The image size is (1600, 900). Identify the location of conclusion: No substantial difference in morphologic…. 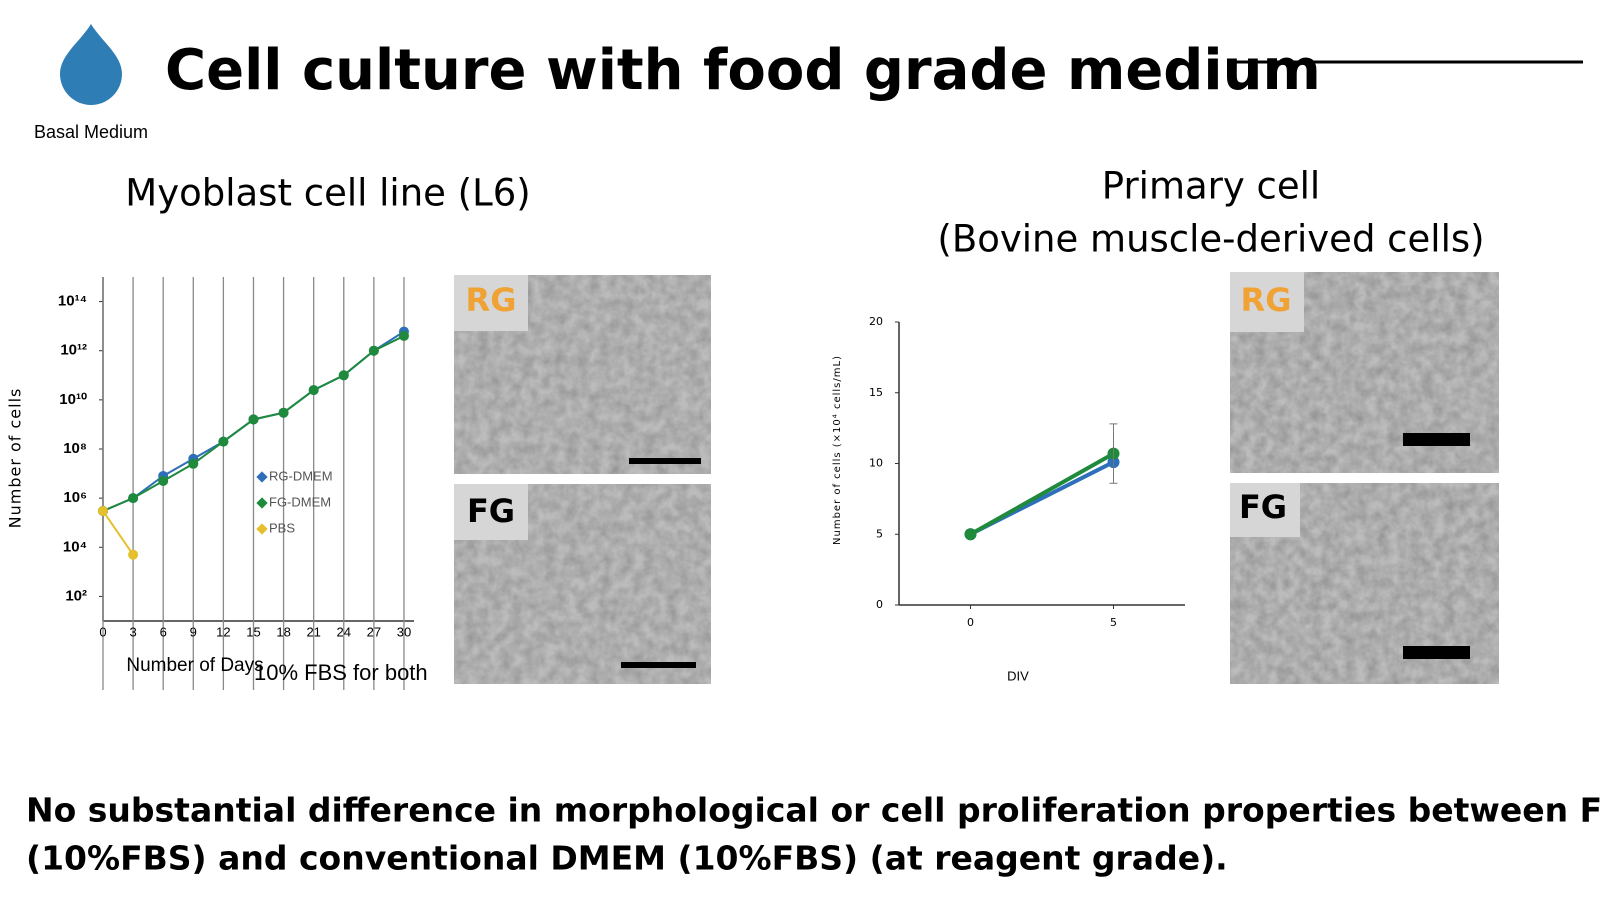
(813, 810).